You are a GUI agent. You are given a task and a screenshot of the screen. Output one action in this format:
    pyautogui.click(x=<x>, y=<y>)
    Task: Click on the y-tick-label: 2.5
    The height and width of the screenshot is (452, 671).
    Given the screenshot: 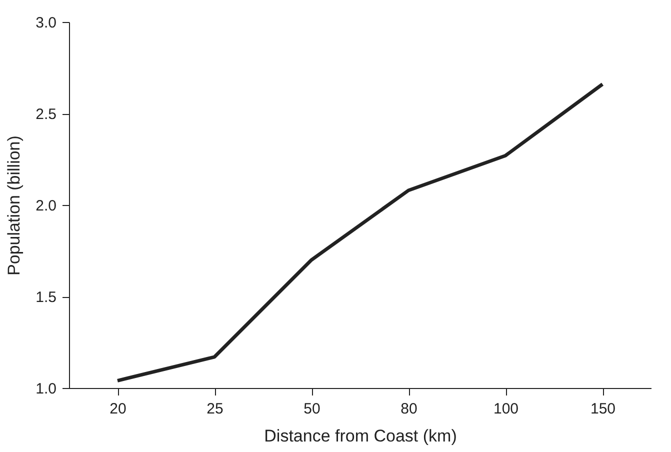 What is the action you would take?
    pyautogui.click(x=46, y=114)
    